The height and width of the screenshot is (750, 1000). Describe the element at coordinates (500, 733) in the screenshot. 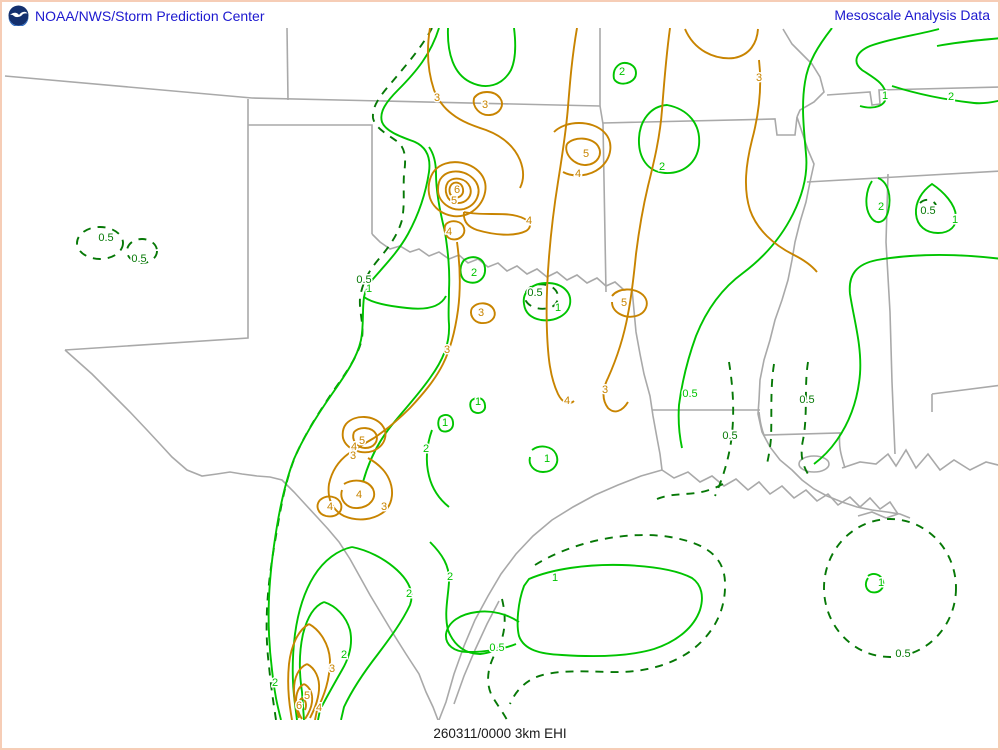

I see `map-caption: 260311/0000 3km EHI` at that location.